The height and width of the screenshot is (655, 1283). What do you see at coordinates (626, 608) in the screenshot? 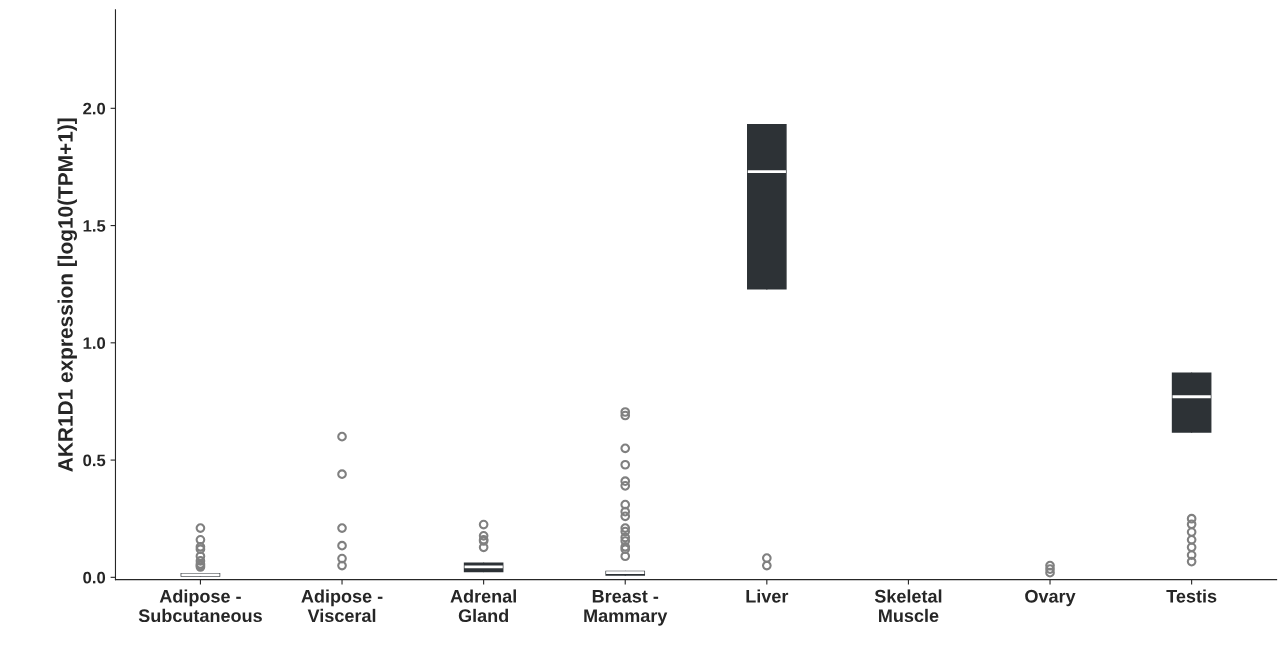
I see `x-tick-label: Breast - Mammary` at bounding box center [626, 608].